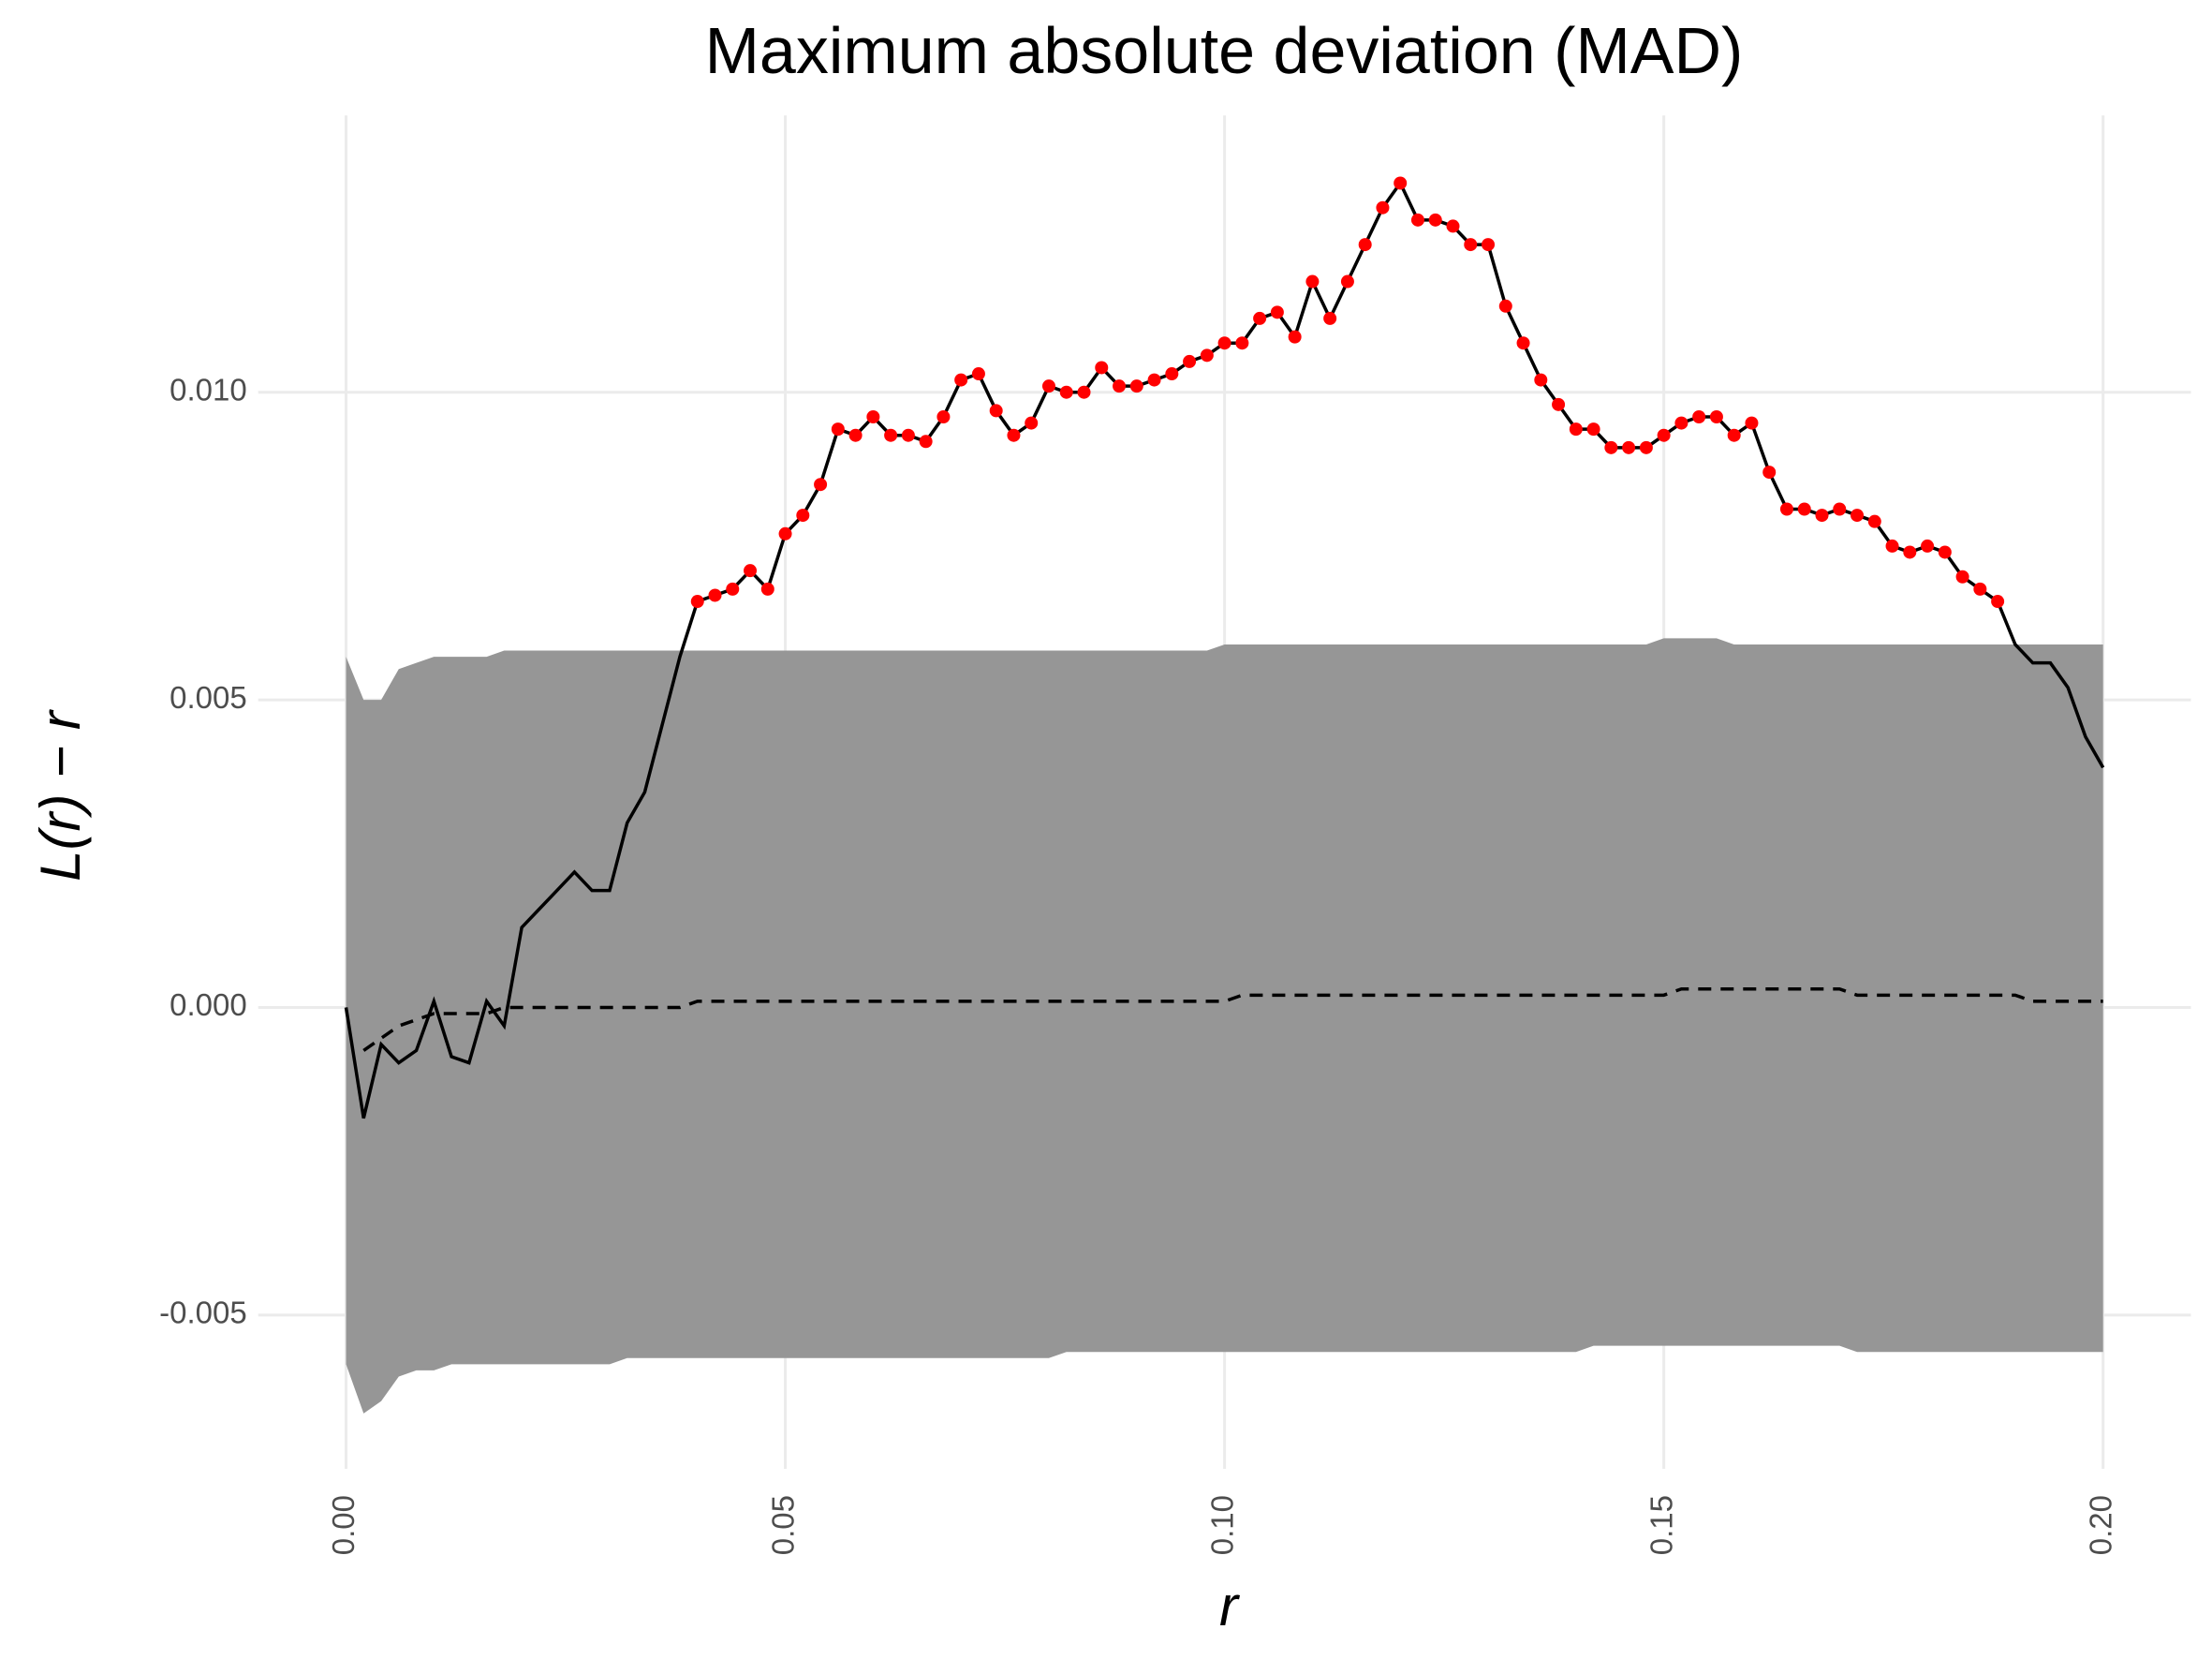 The image size is (2212, 1659). What do you see at coordinates (2100, 1525) in the screenshot?
I see `x-tick-label: 0.20` at bounding box center [2100, 1525].